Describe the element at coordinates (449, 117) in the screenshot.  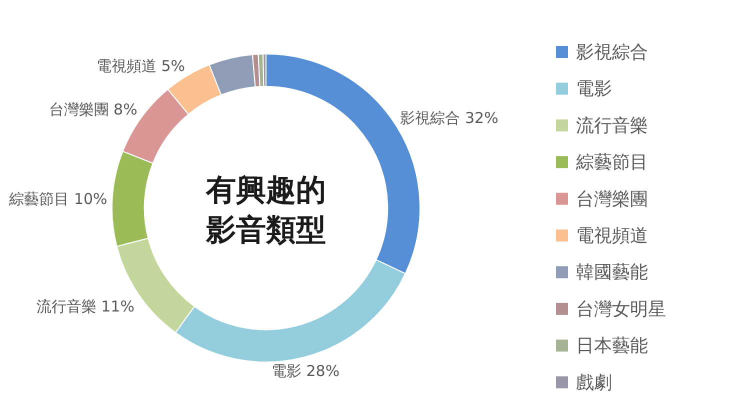
I see `category-label: 影視綜合 32%` at that location.